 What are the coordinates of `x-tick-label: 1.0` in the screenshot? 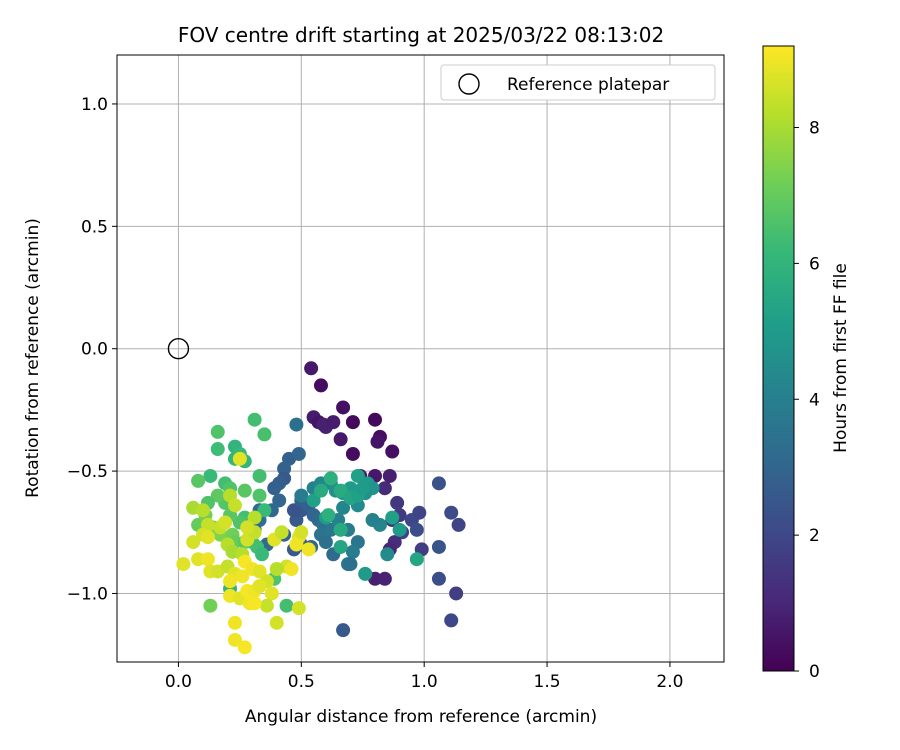 It's located at (424, 682).